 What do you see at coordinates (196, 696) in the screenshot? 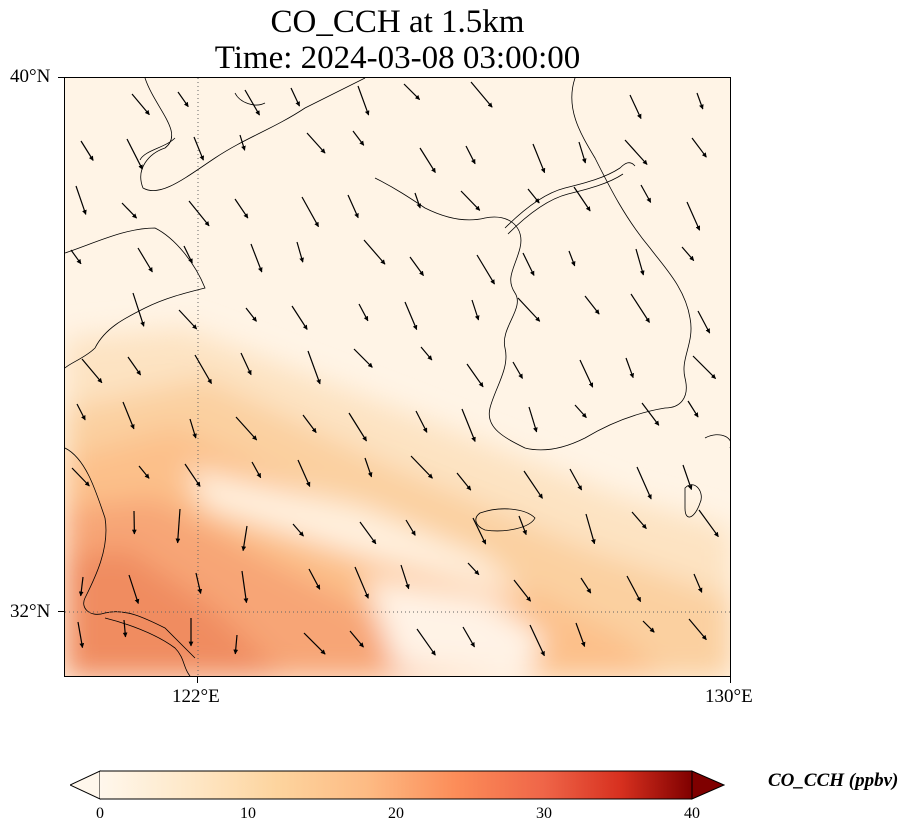
I see `lon-tick-122e: 122°E` at bounding box center [196, 696].